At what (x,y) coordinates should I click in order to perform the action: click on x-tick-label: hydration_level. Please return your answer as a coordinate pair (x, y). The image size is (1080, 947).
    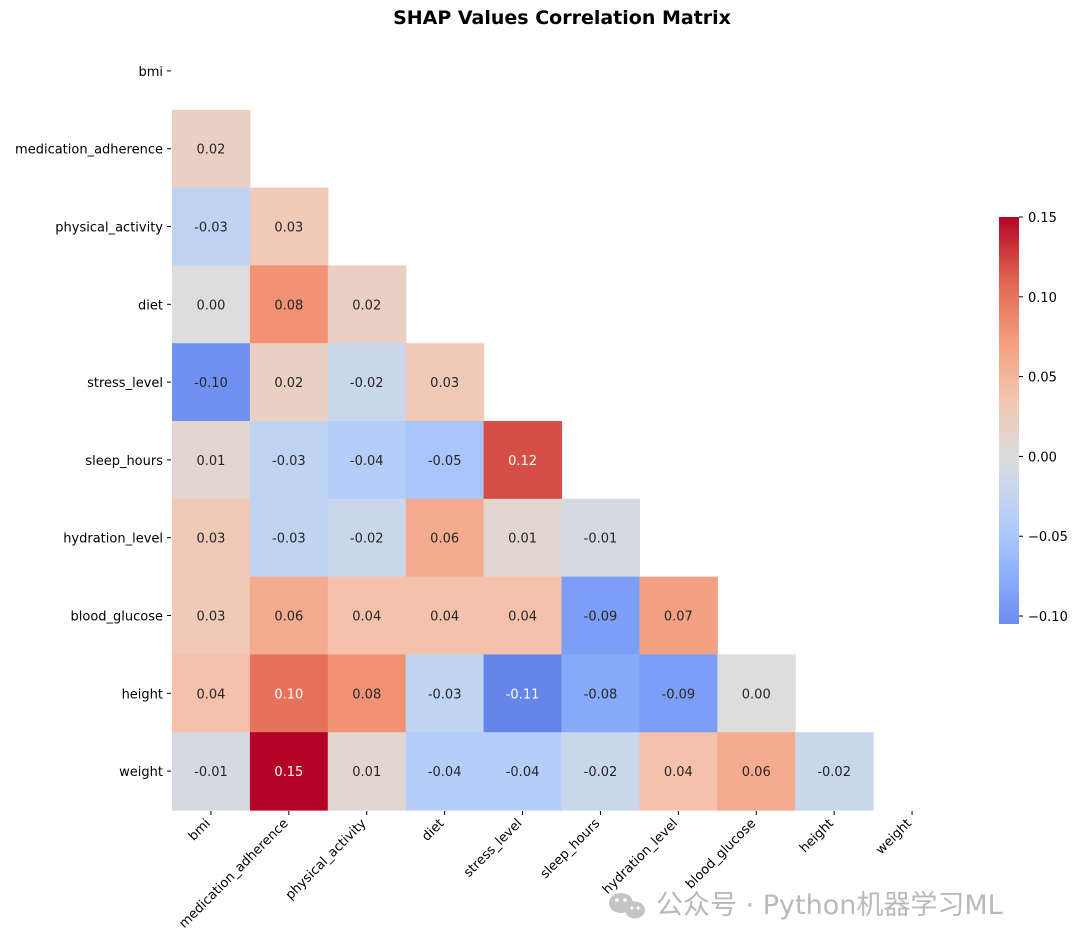
    Looking at the image, I should click on (640, 856).